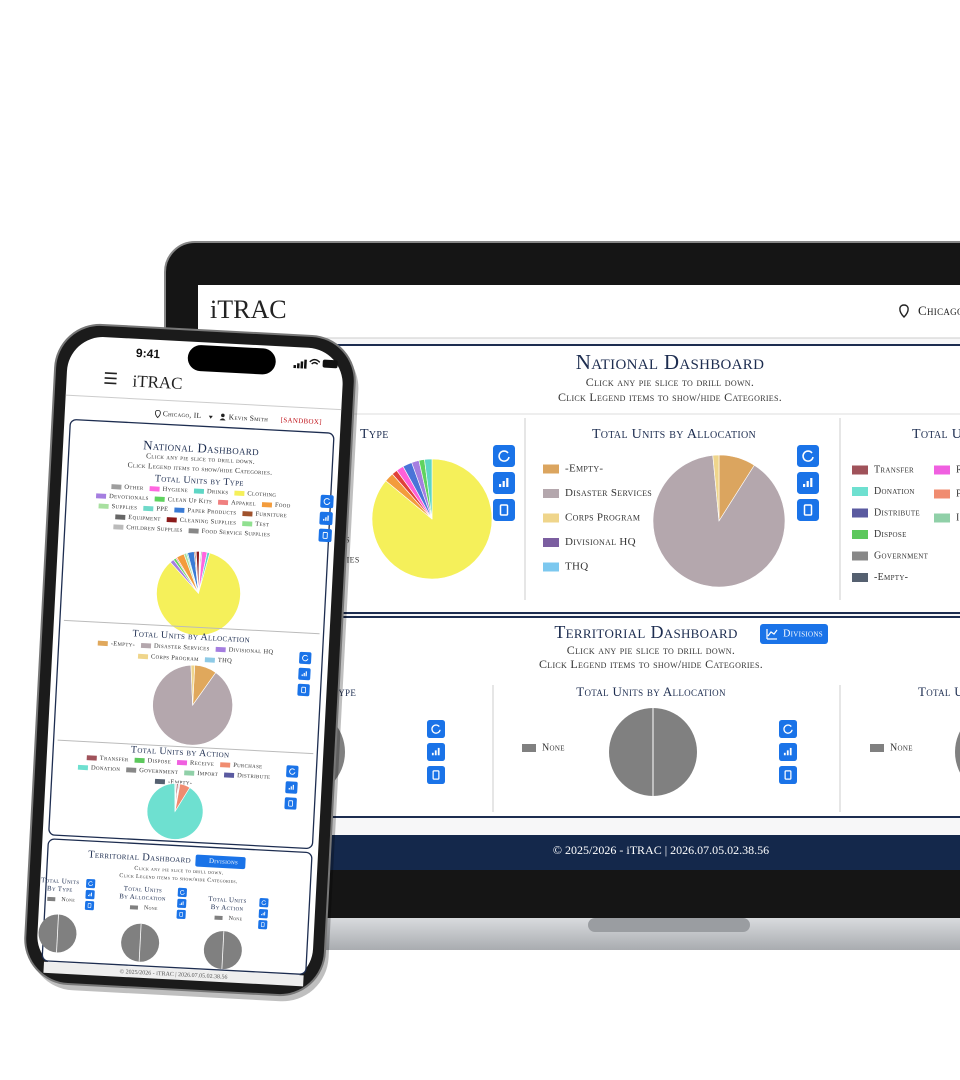 The image size is (960, 1080). Describe the element at coordinates (271, 515) in the screenshot. I see `legend-label: Furniture` at that location.